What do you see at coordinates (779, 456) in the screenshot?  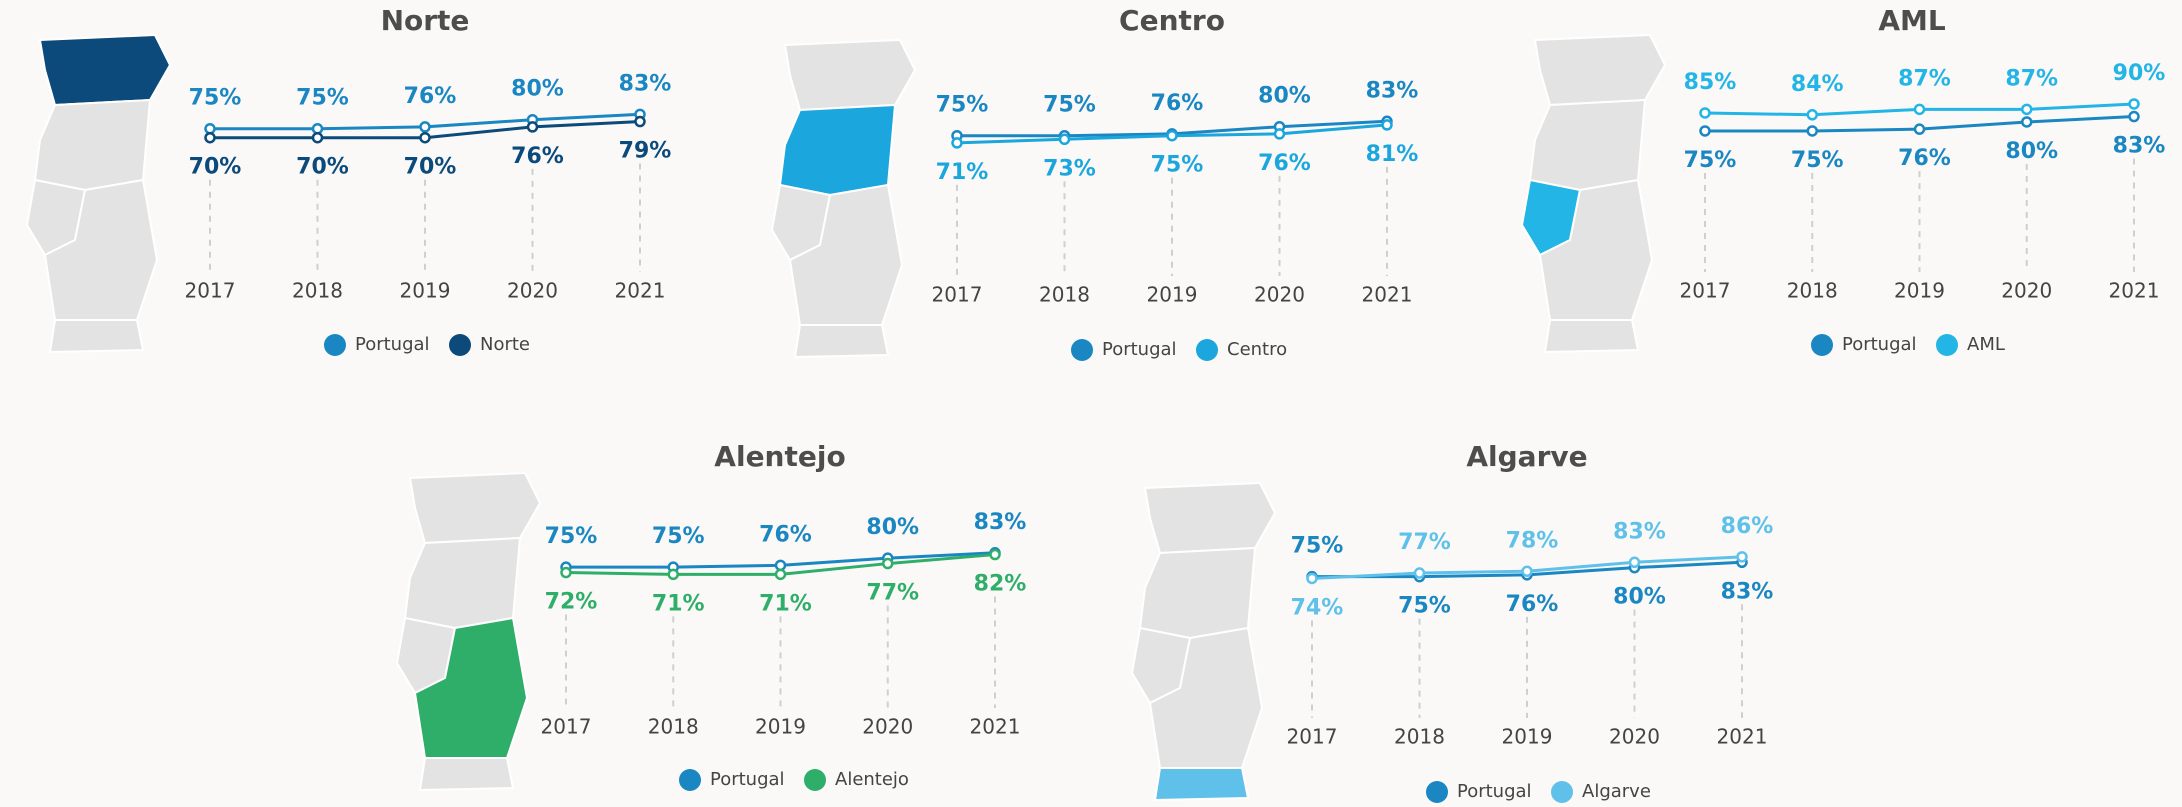 I see `chart-title: Alentejo` at bounding box center [779, 456].